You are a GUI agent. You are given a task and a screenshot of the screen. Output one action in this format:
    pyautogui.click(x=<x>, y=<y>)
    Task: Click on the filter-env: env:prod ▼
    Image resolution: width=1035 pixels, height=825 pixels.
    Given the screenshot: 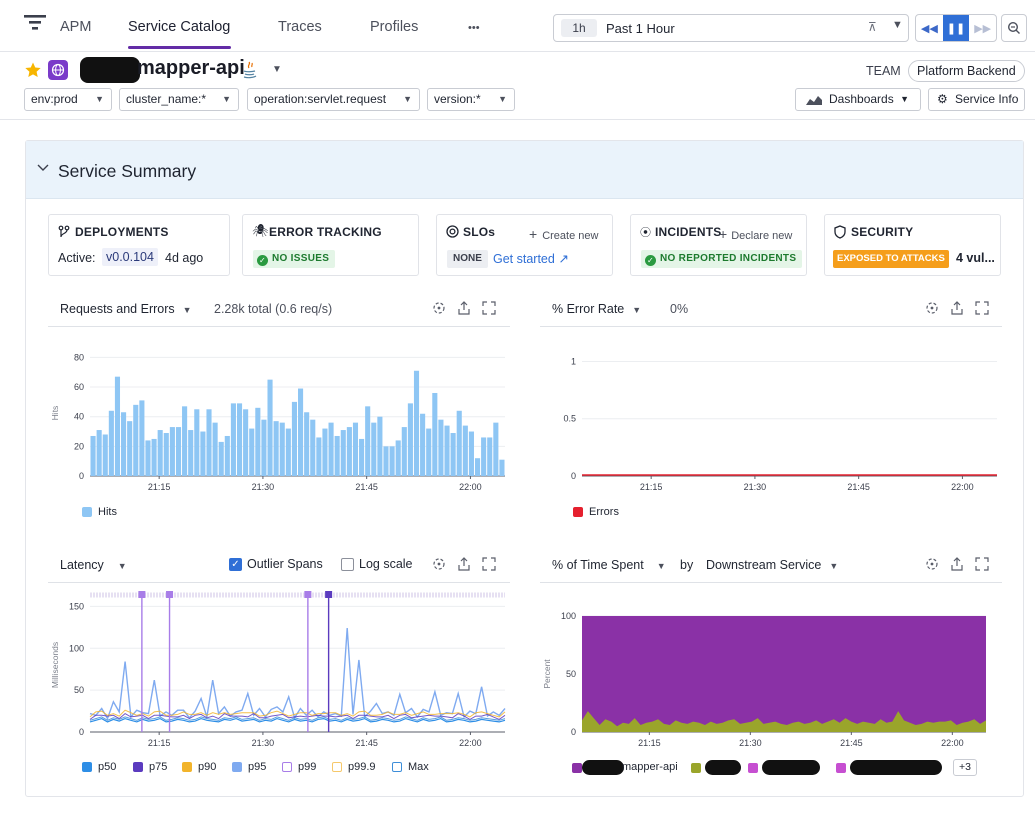 What is the action you would take?
    pyautogui.click(x=68, y=99)
    